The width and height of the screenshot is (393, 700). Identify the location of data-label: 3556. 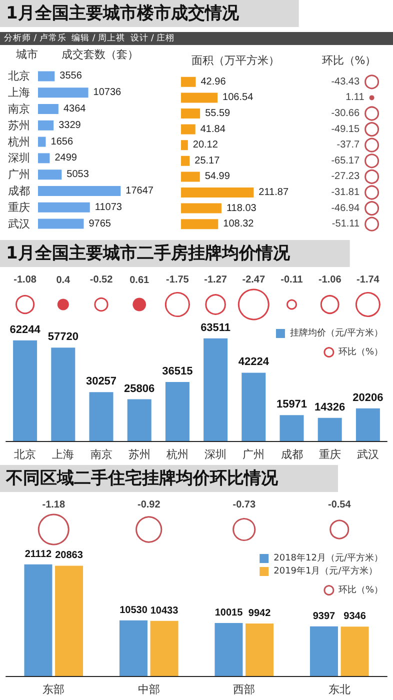
(71, 76).